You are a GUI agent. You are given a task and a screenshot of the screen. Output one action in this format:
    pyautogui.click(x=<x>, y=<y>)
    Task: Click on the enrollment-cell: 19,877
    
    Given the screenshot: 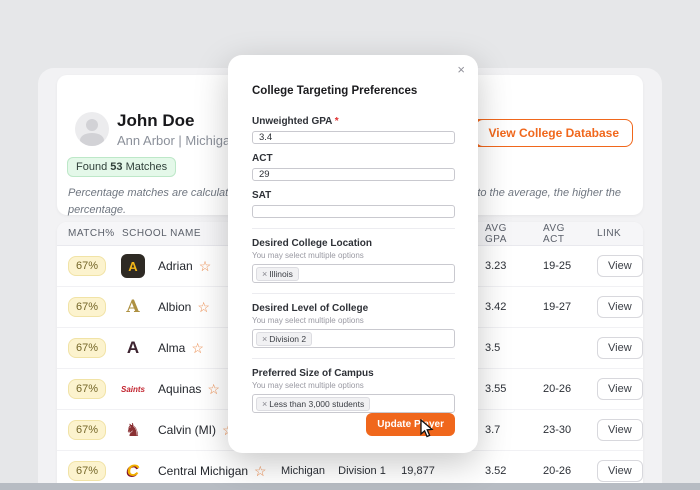 What is the action you would take?
    pyautogui.click(x=418, y=471)
    